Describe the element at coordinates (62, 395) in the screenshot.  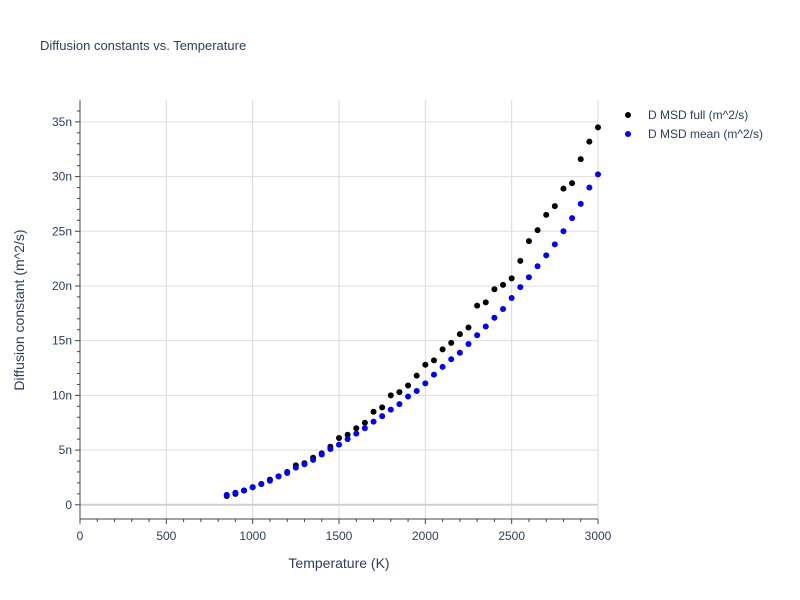
I see `y-tick-label: 10n` at that location.